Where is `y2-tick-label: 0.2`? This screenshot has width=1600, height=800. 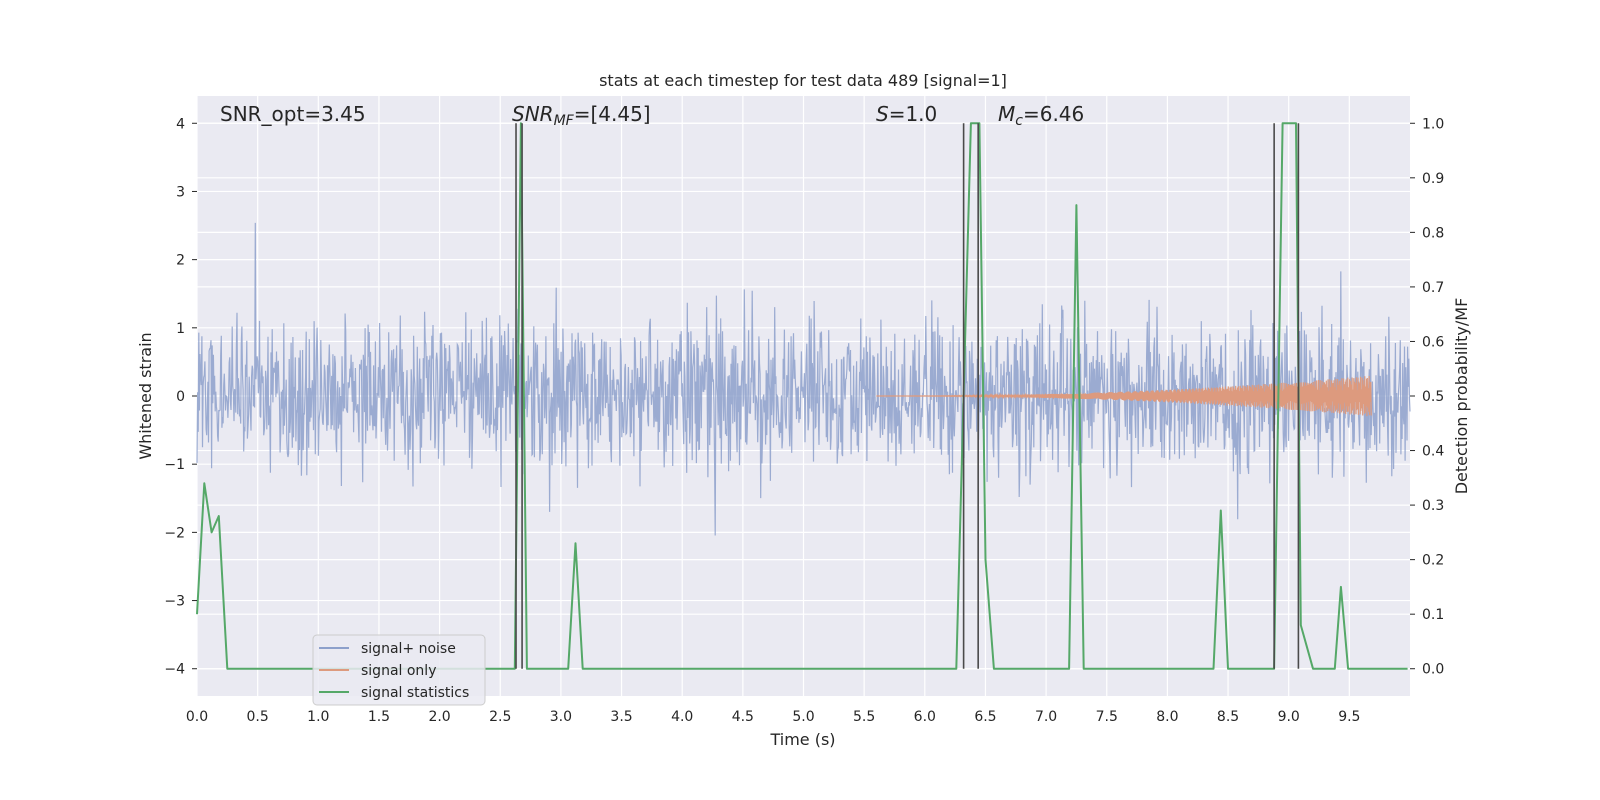 y2-tick-label: 0.2 is located at coordinates (1433, 561).